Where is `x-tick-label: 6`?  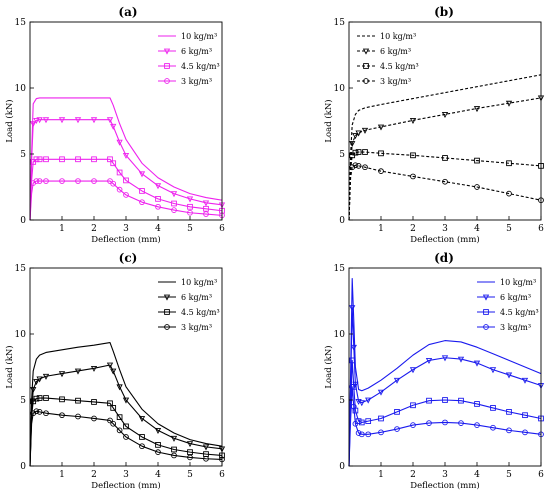
x-tick-label: 6 is located at coordinates (541, 229).